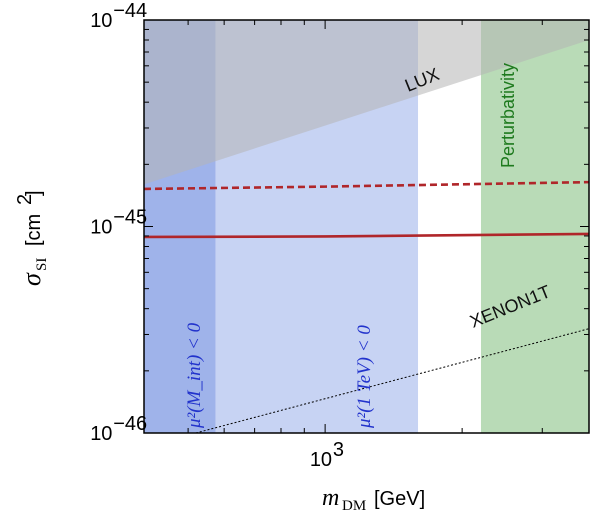  Describe the element at coordinates (130, 424) in the screenshot. I see `svg-text: −46` at that location.